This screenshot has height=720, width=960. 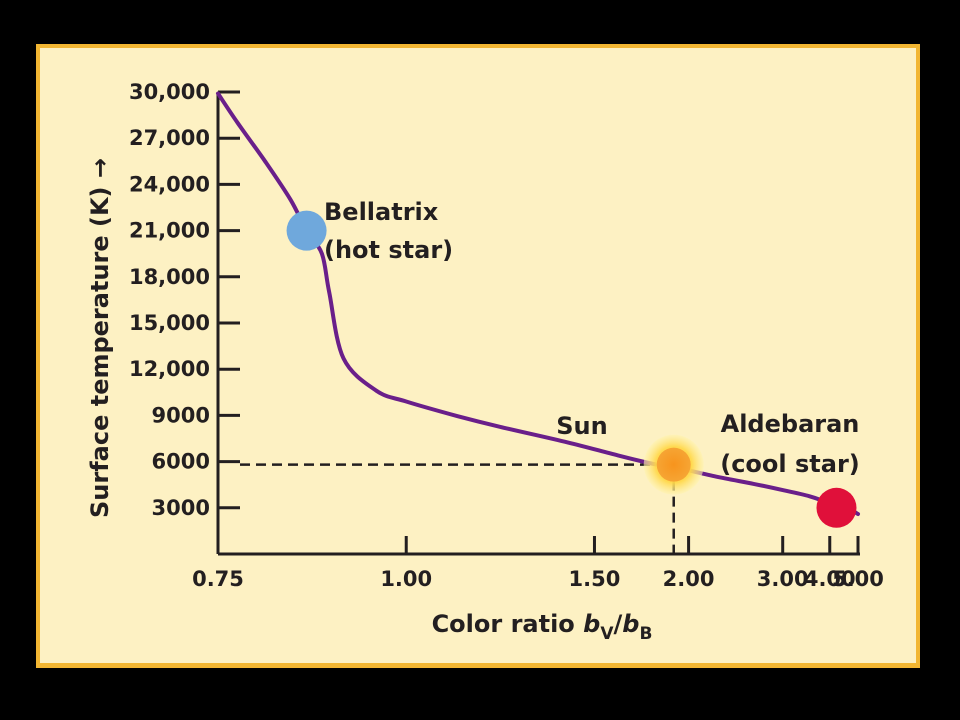 What do you see at coordinates (306, 230) in the screenshot?
I see `bellatrix-marker` at bounding box center [306, 230].